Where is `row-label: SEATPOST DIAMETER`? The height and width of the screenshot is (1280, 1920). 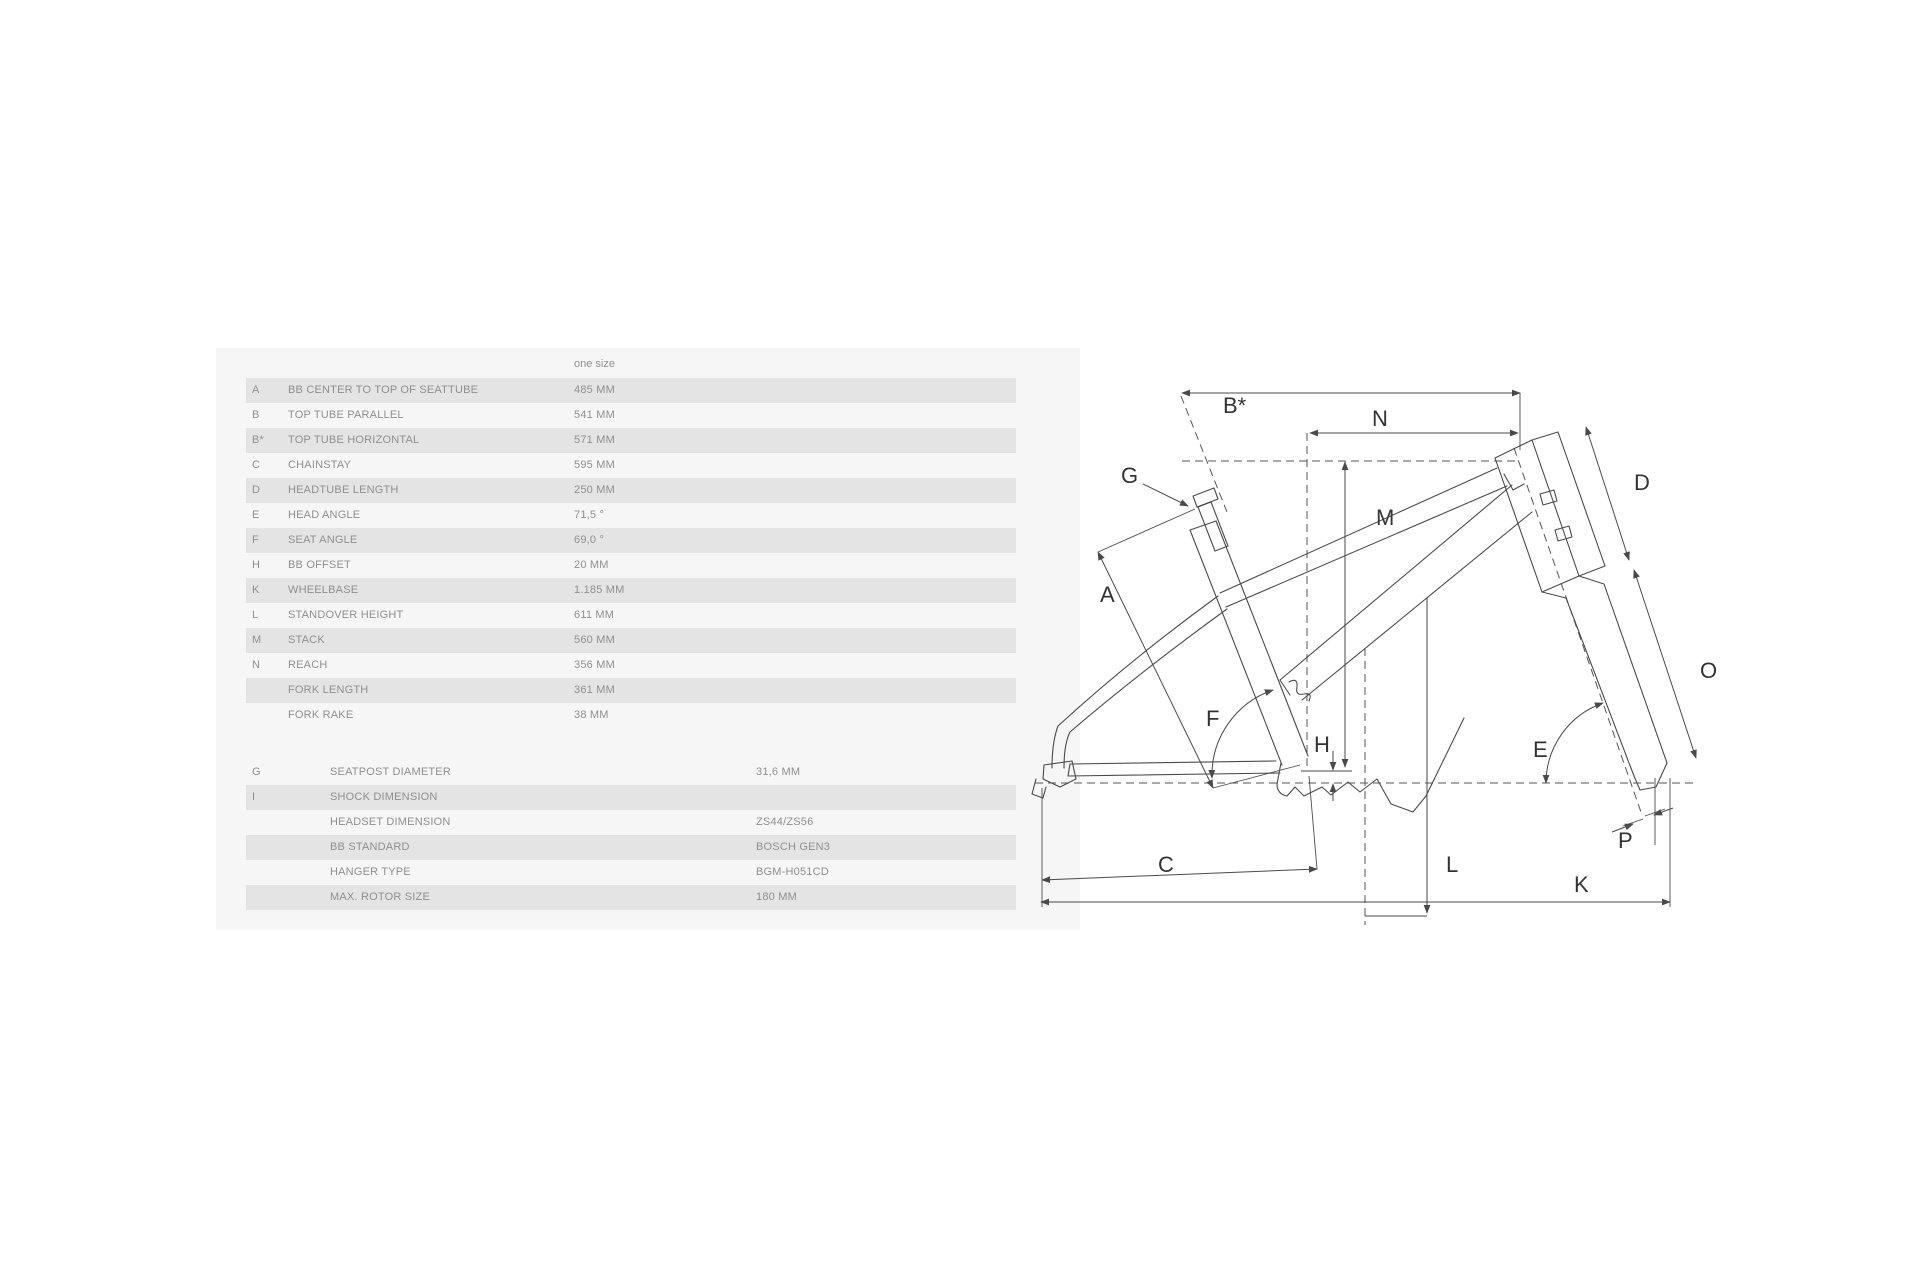 row-label: SEATPOST DIAMETER is located at coordinates (390, 772).